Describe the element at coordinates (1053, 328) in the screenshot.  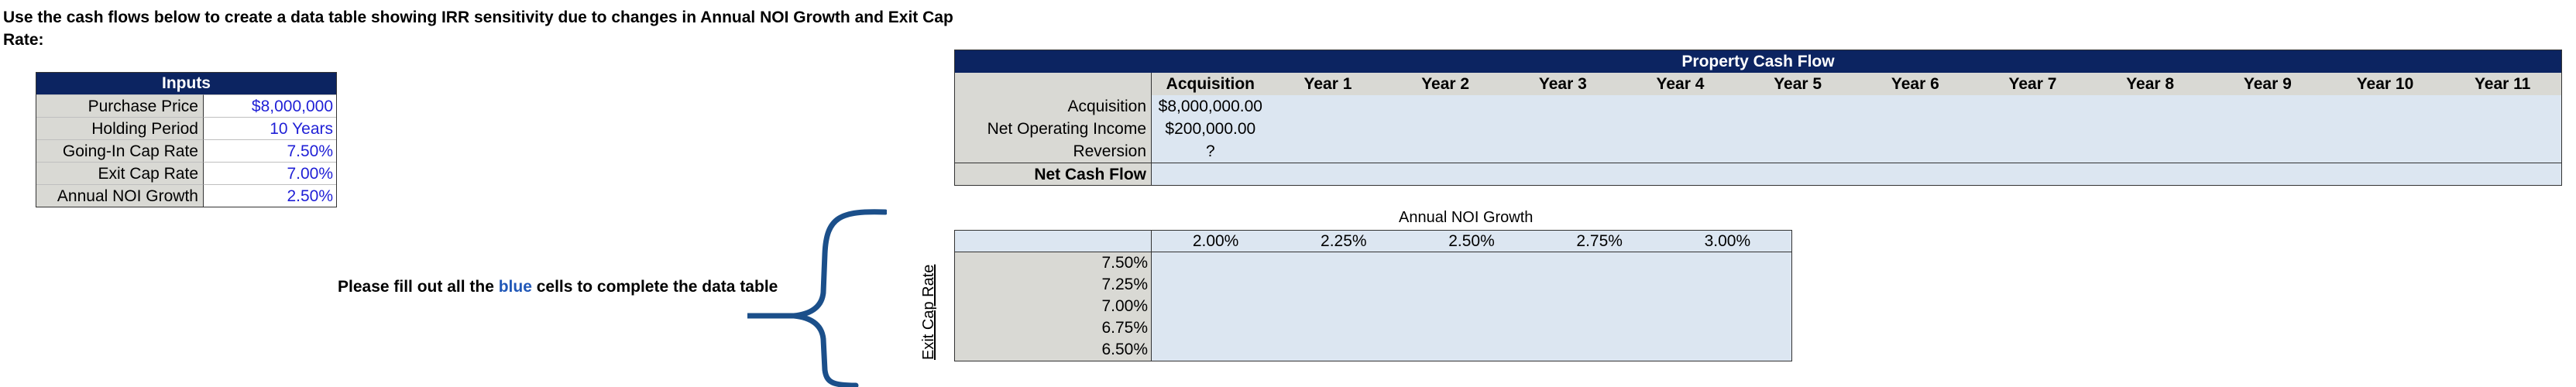
I see `sensitivity-row-value: 6.75%` at that location.